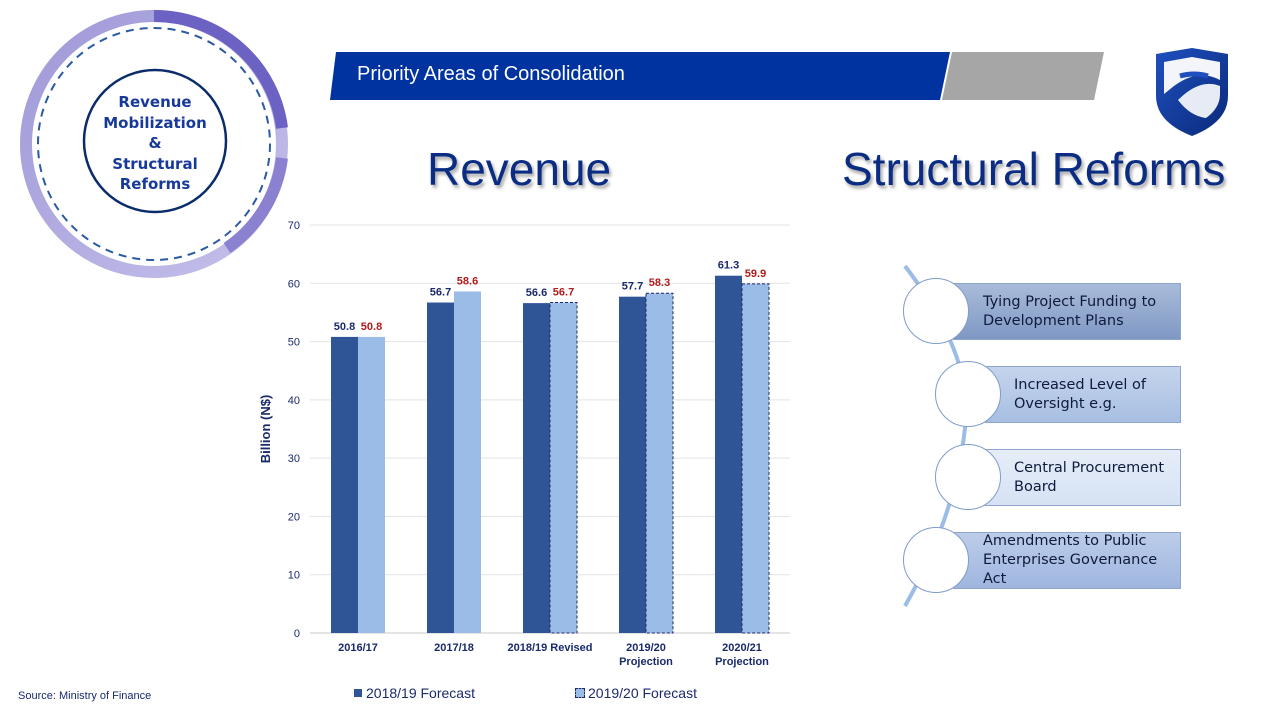  Describe the element at coordinates (646, 648) in the screenshot. I see `x-tick-label: 2019/20` at that location.